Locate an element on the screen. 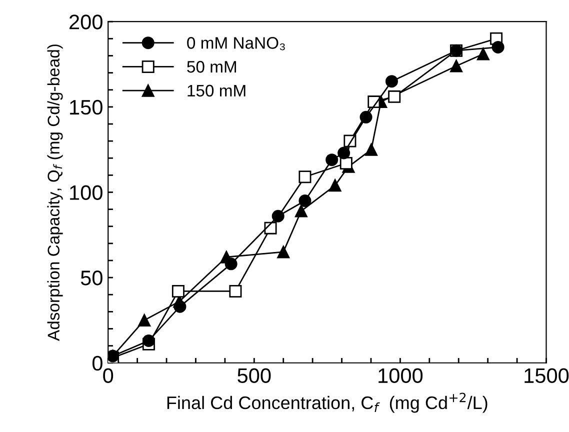  legend-label: 0 mM NaNO₃ is located at coordinates (236, 43).